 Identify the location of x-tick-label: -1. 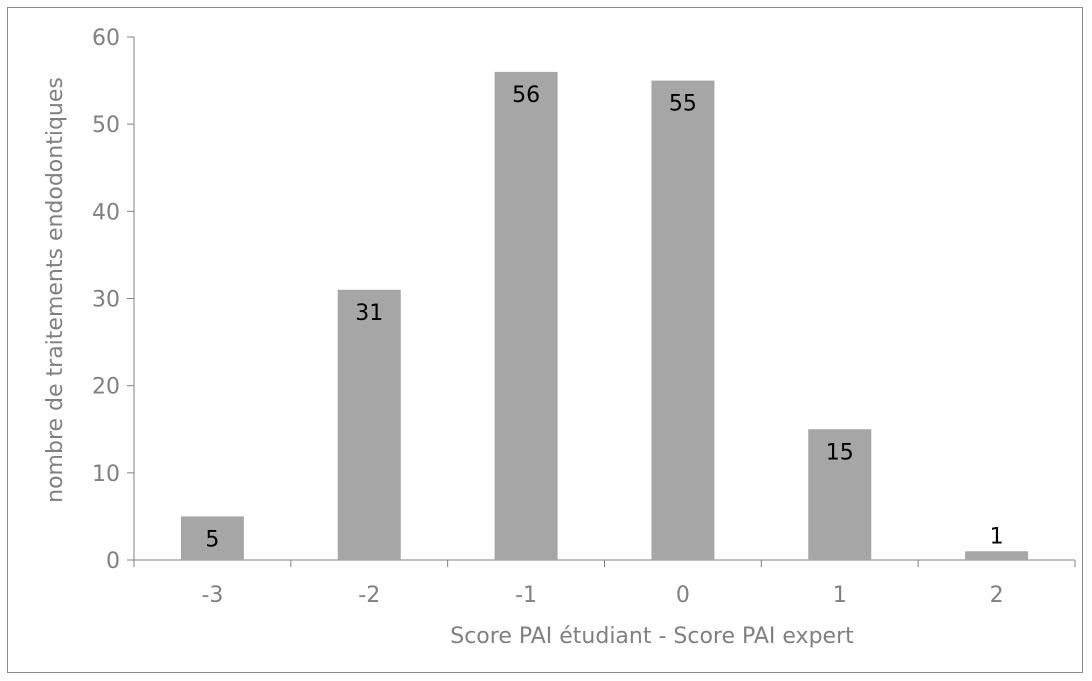
(526, 595).